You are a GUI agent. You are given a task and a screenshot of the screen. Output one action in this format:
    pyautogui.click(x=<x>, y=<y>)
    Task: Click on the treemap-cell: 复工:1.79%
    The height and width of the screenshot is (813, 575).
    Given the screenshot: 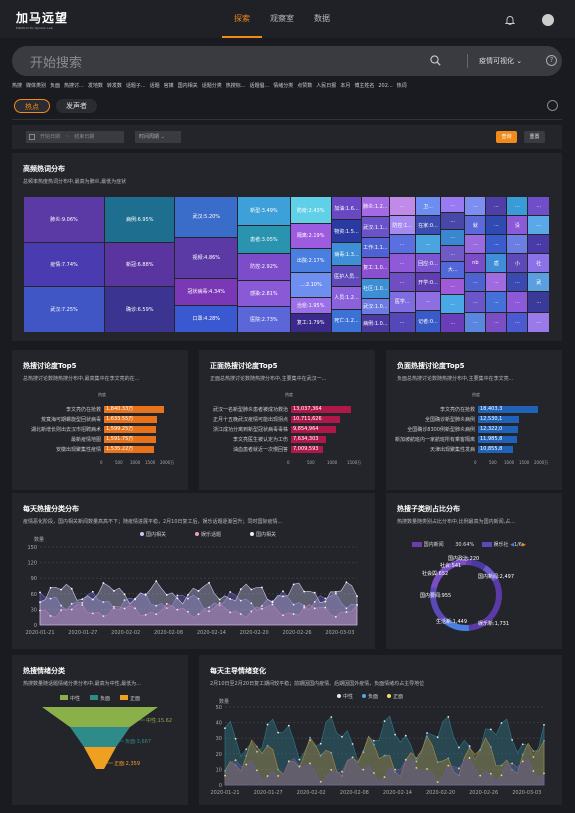 What is the action you would take?
    pyautogui.click(x=311, y=323)
    